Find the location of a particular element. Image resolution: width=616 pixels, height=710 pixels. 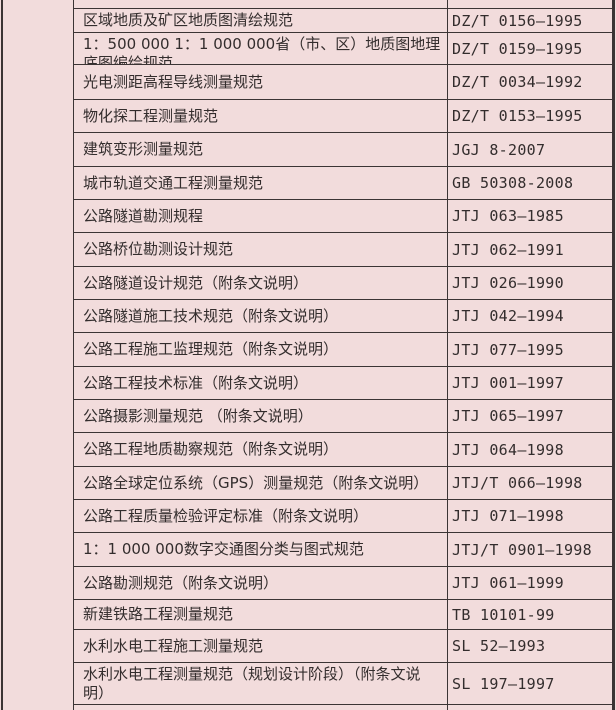

standard-code-cell: JTJ/T 066—1998 is located at coordinates (517, 483).